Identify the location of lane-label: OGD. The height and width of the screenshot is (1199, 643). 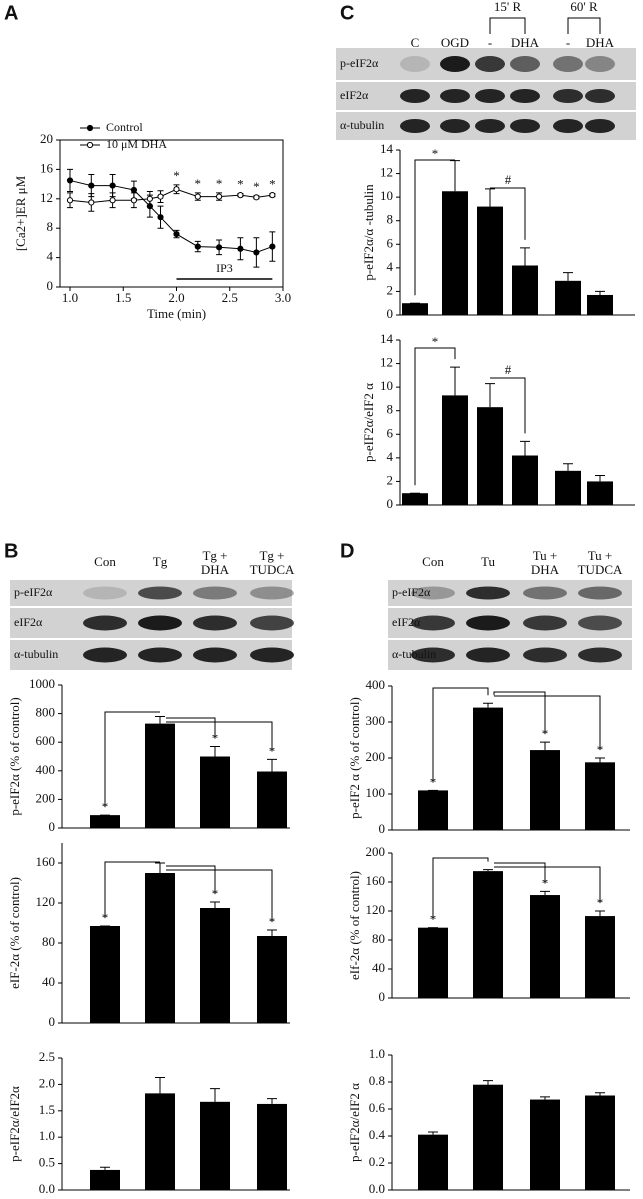
(455, 42).